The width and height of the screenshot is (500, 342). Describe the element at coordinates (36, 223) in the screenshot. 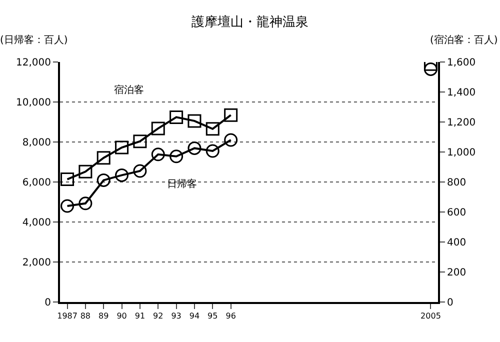

I see `y-tick-label: 4,000` at that location.